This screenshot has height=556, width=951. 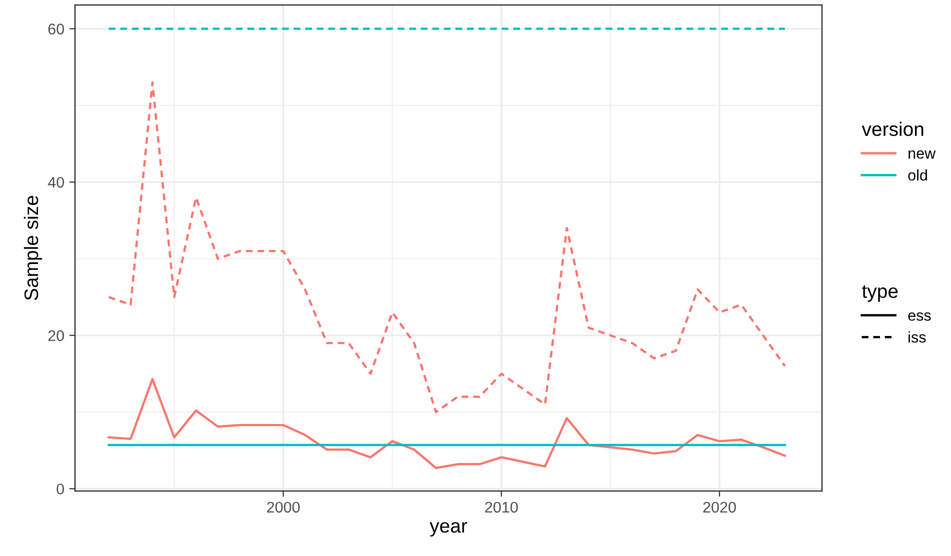 What do you see at coordinates (283, 507) in the screenshot?
I see `x-tick-label: 2000` at bounding box center [283, 507].